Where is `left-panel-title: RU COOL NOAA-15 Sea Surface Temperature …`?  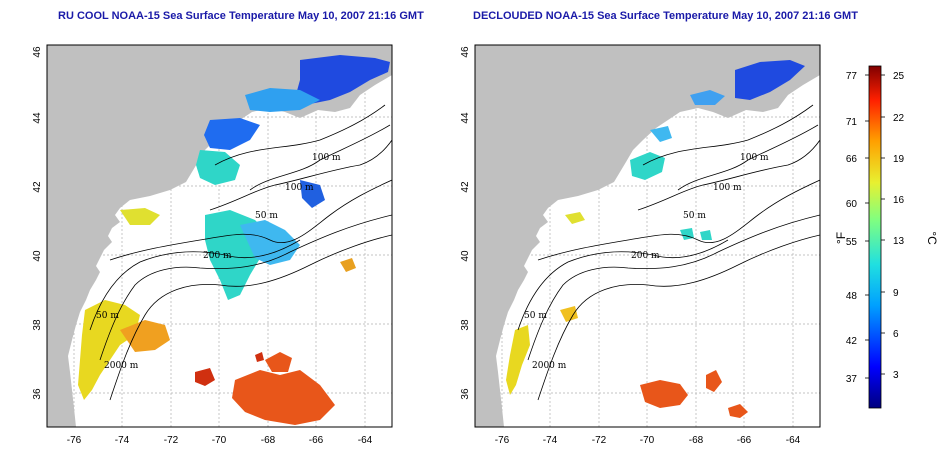 left-panel-title: RU COOL NOAA-15 Sea Surface Temperature … is located at coordinates (241, 16).